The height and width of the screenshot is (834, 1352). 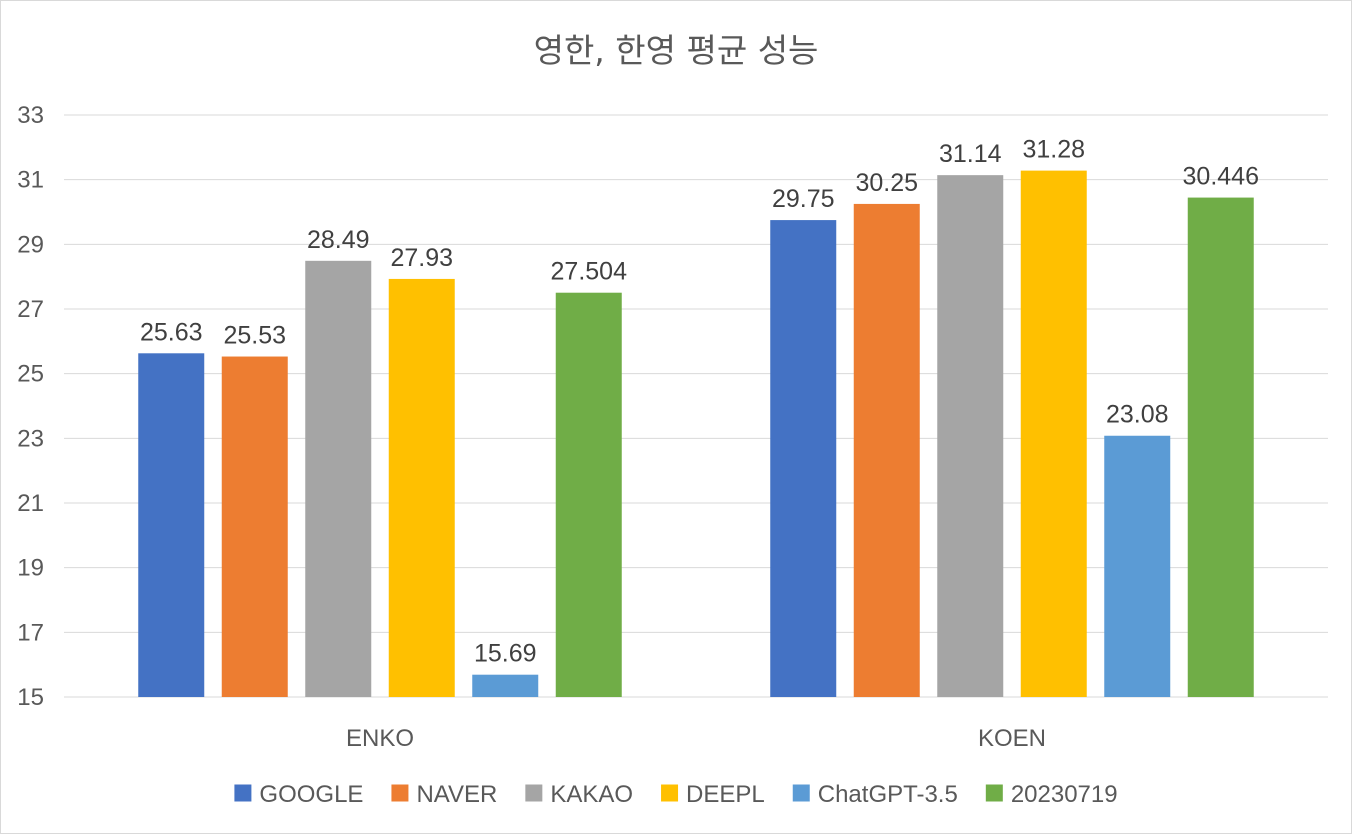 I want to click on legend-item: ChatGPT-3.5, so click(x=875, y=794).